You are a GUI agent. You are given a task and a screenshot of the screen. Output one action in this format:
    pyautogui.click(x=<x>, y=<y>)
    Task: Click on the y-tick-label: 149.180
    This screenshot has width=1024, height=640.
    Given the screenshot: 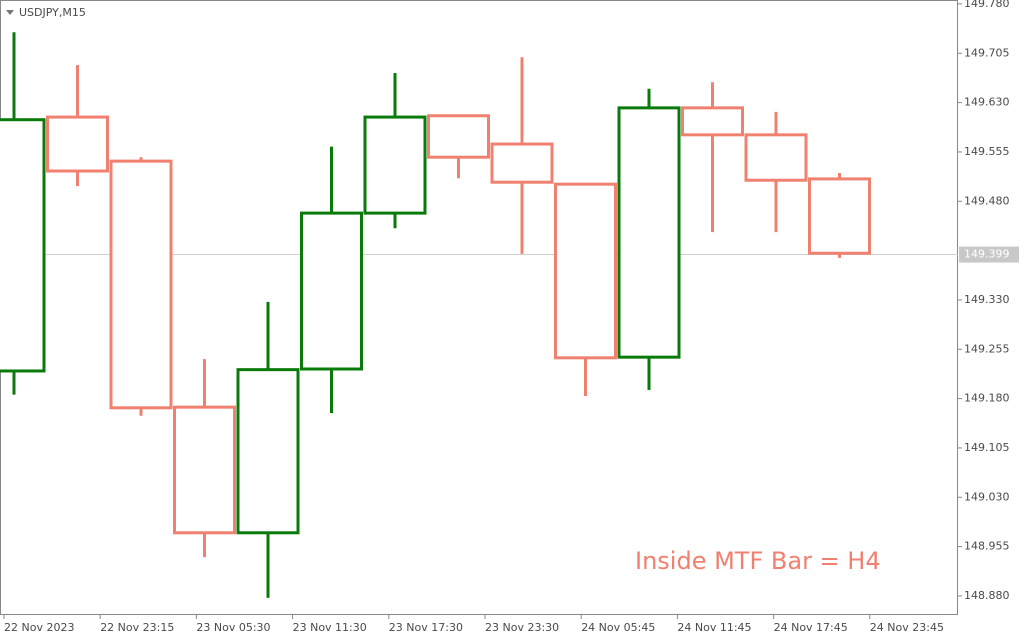 What is the action you would take?
    pyautogui.click(x=987, y=398)
    